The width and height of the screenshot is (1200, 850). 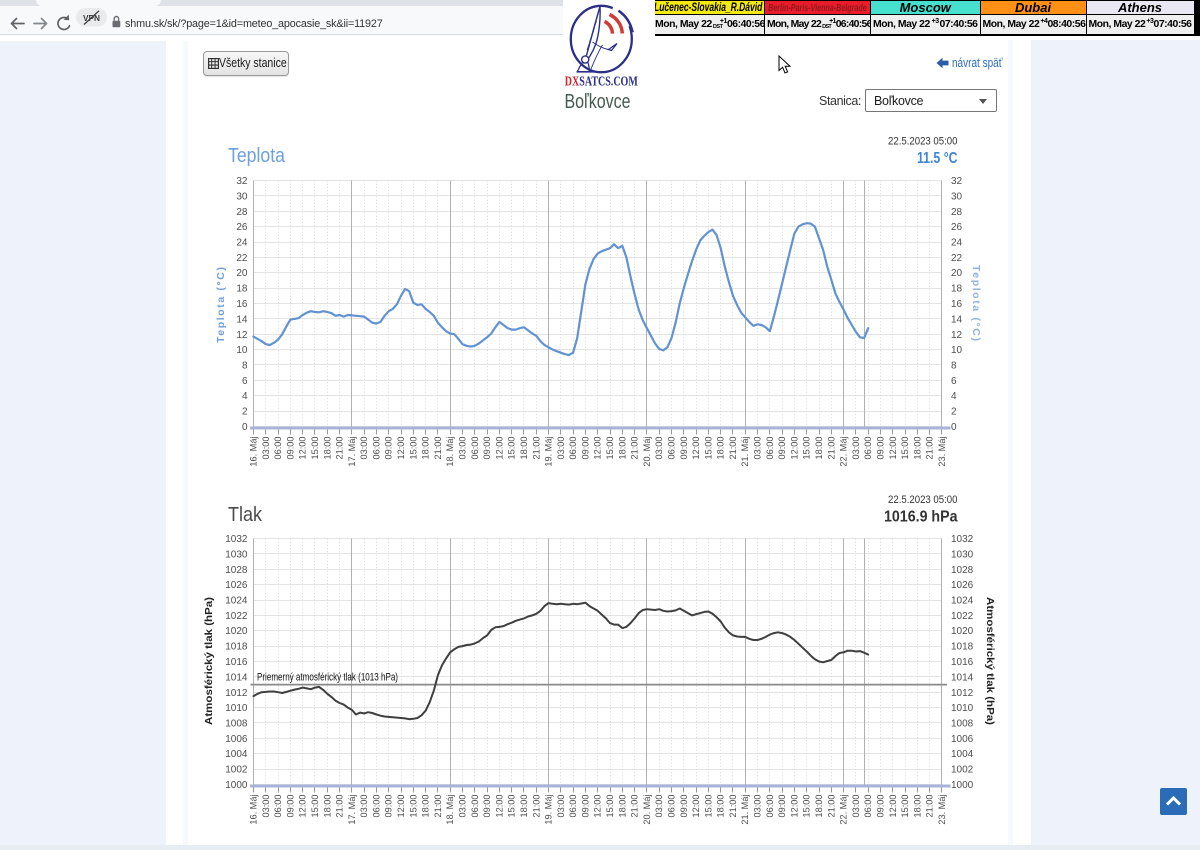 I want to click on svg-text: 16. Máj, so click(x=254, y=810).